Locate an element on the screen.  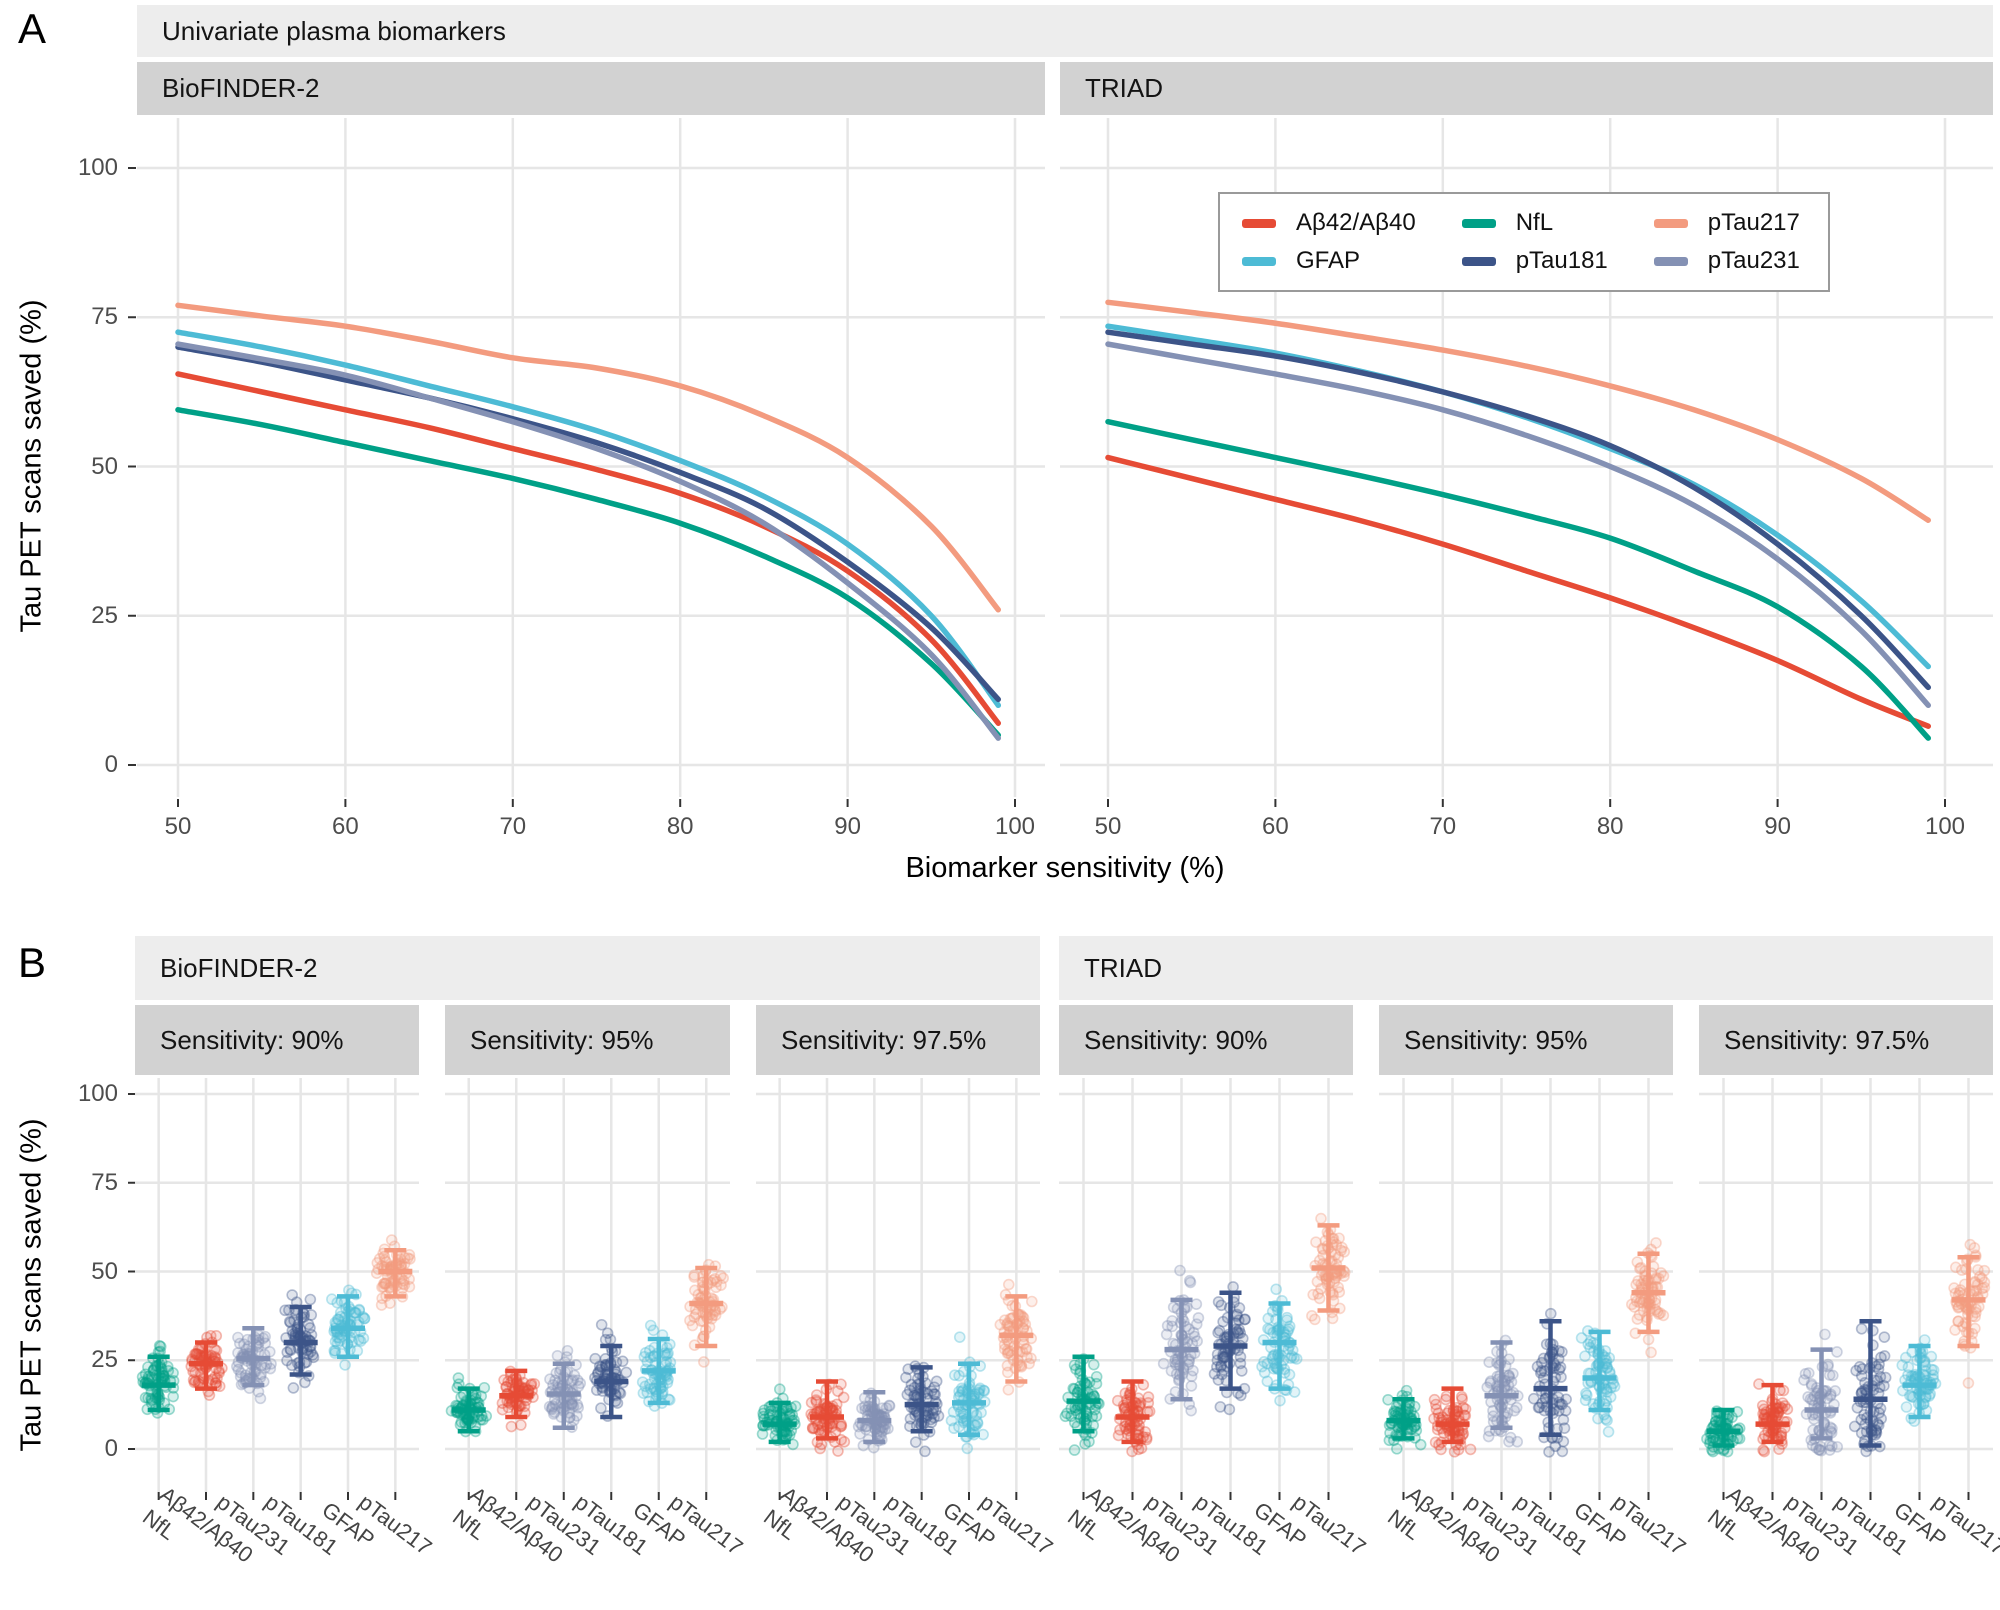
panel-a-outer-strip: Univariate plasma biomarkers is located at coordinates (1065, 31).